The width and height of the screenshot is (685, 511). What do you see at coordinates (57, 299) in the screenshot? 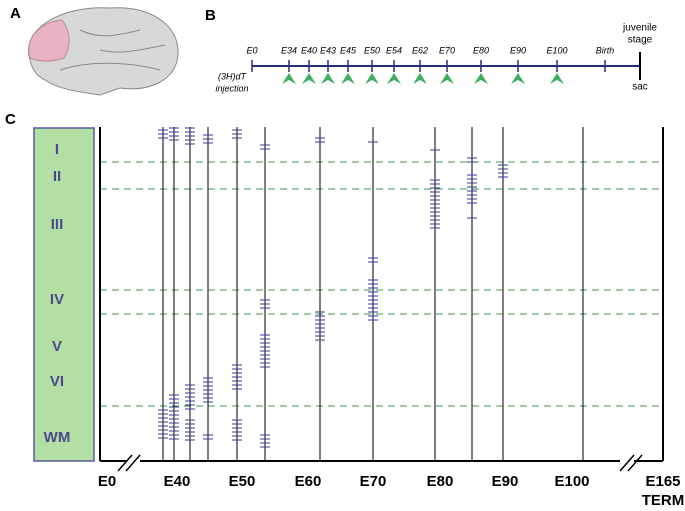
I see `layer-label: IV` at bounding box center [57, 299].